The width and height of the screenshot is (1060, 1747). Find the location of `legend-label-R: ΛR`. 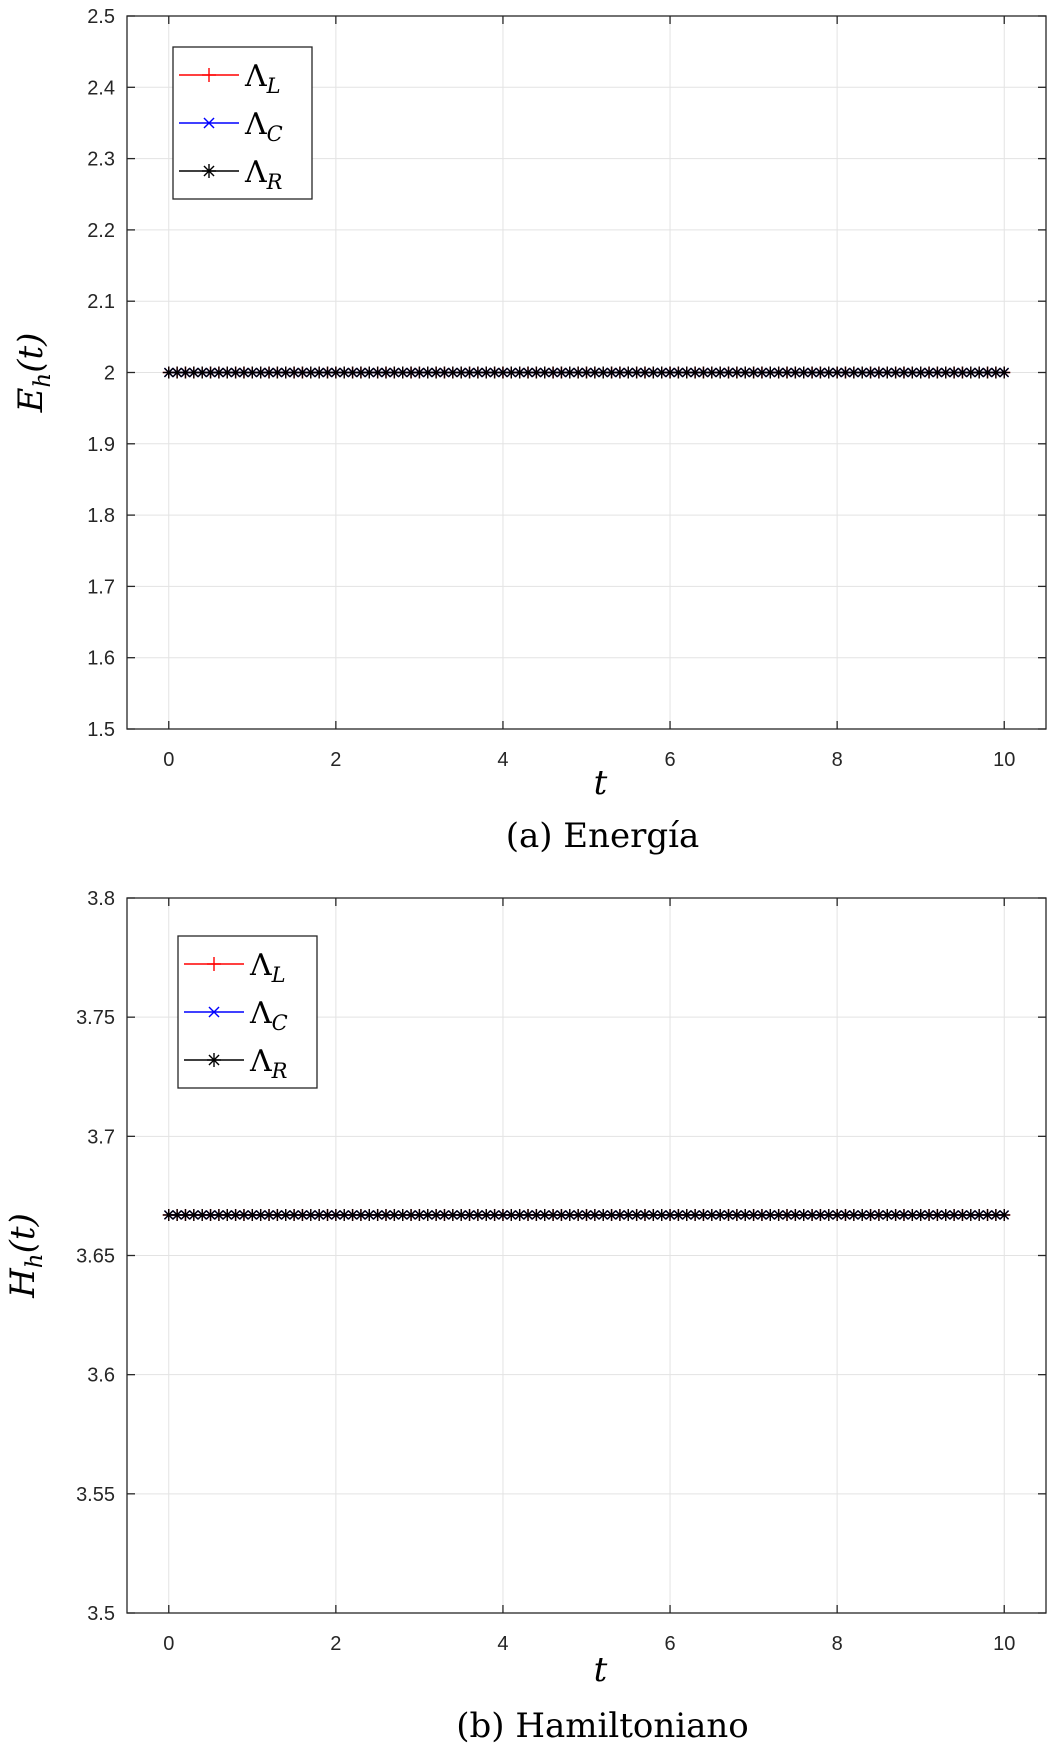

legend-label-R: ΛR is located at coordinates (263, 174).